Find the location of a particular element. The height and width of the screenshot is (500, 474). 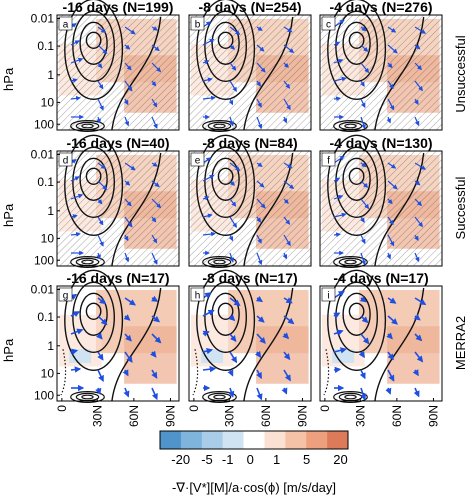

row-label-unsuccessful: Unsuccessful is located at coordinates (460, 73).